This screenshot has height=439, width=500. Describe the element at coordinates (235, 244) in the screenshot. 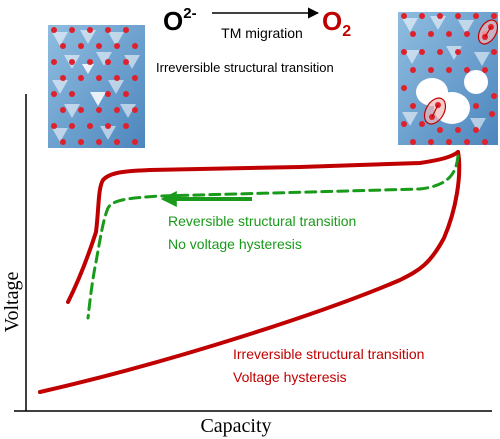

I see `reversible-label-line2: No voltage hysteresis` at that location.